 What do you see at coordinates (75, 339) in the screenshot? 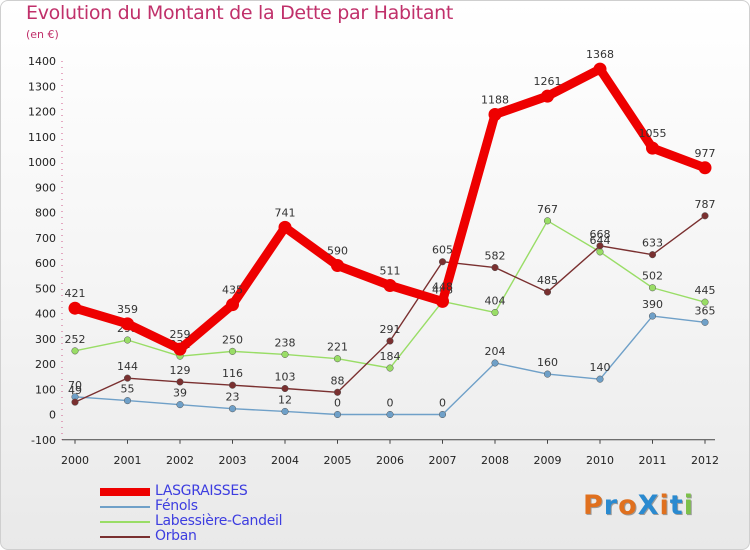
I see `data-label: 252` at bounding box center [75, 339].